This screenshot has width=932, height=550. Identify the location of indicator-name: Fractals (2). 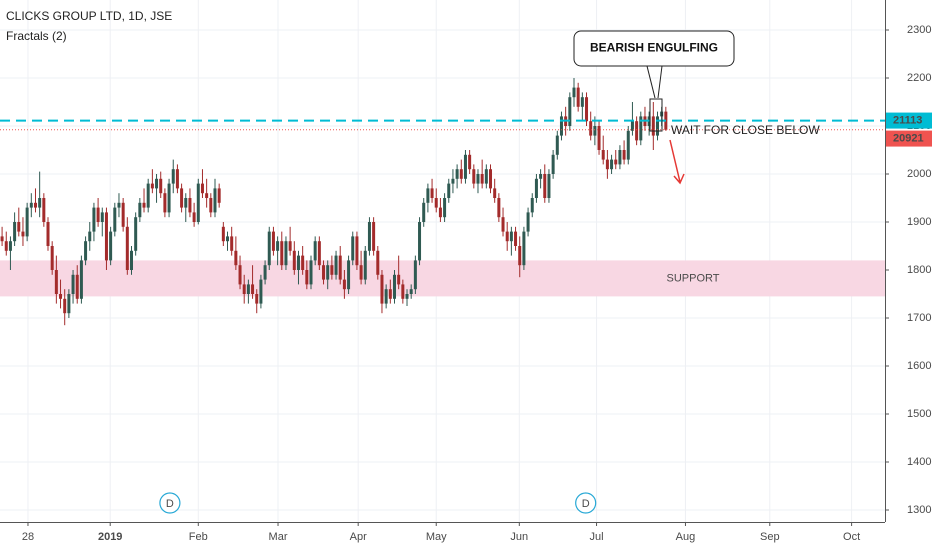
(36, 36).